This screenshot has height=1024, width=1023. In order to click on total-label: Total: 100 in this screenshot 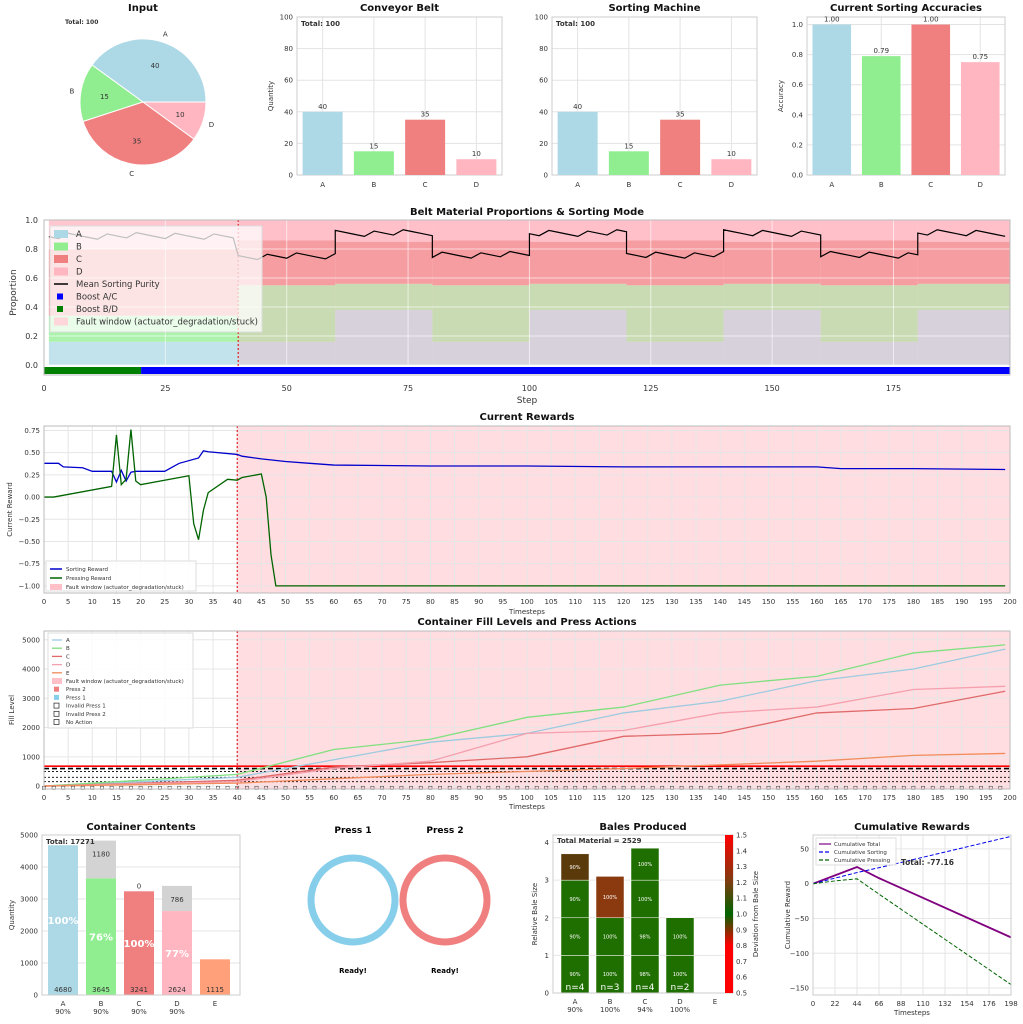, I will do `click(575, 24)`.